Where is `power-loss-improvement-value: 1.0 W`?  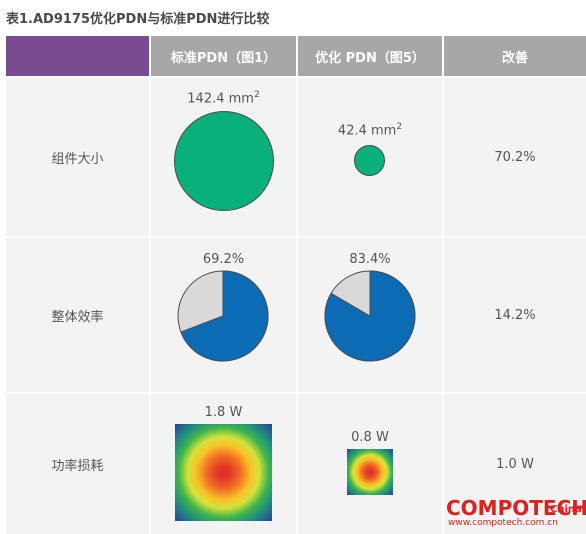
power-loss-improvement-value: 1.0 W is located at coordinates (515, 464).